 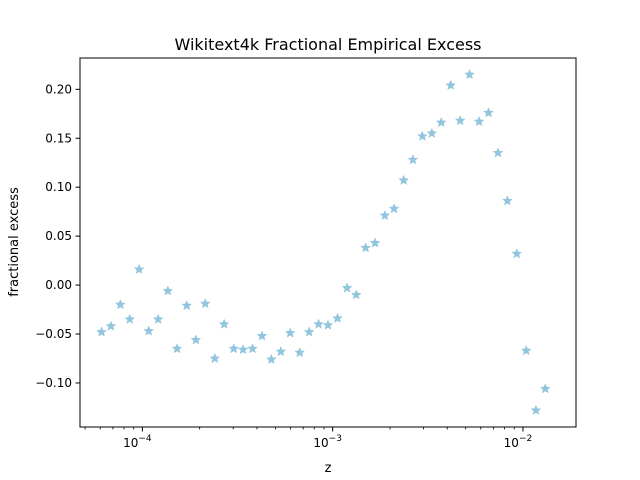 I want to click on y-axis-ticks: −0.10 −0.05 0.00 0.05 0.10 0.15 0.20, so click(x=57, y=236).